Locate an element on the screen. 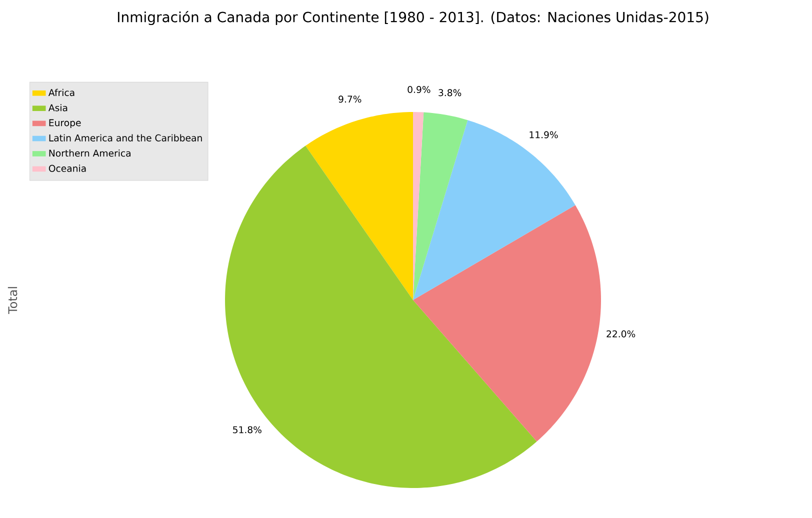  data-label: 11.9% is located at coordinates (544, 134).